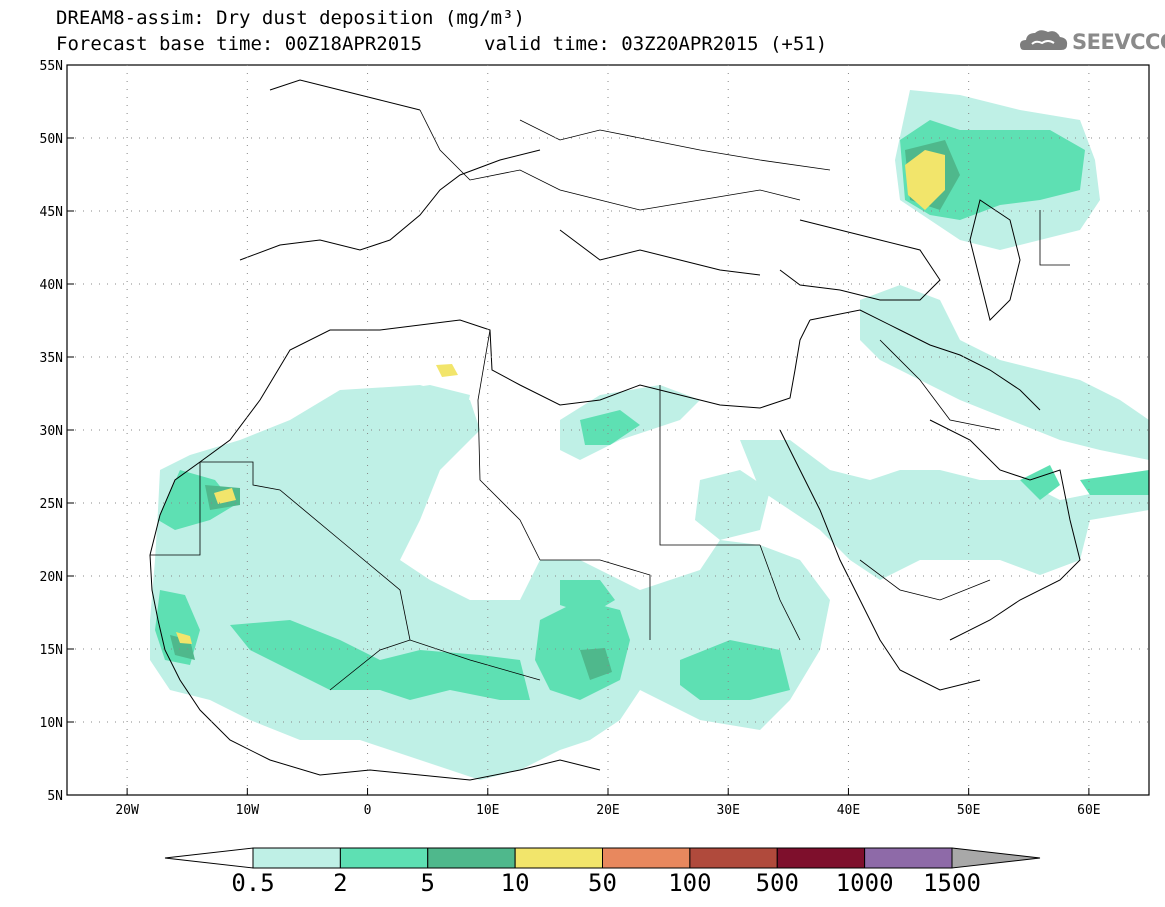  Describe the element at coordinates (727, 810) in the screenshot. I see `lon-tick-label: 30E` at that location.